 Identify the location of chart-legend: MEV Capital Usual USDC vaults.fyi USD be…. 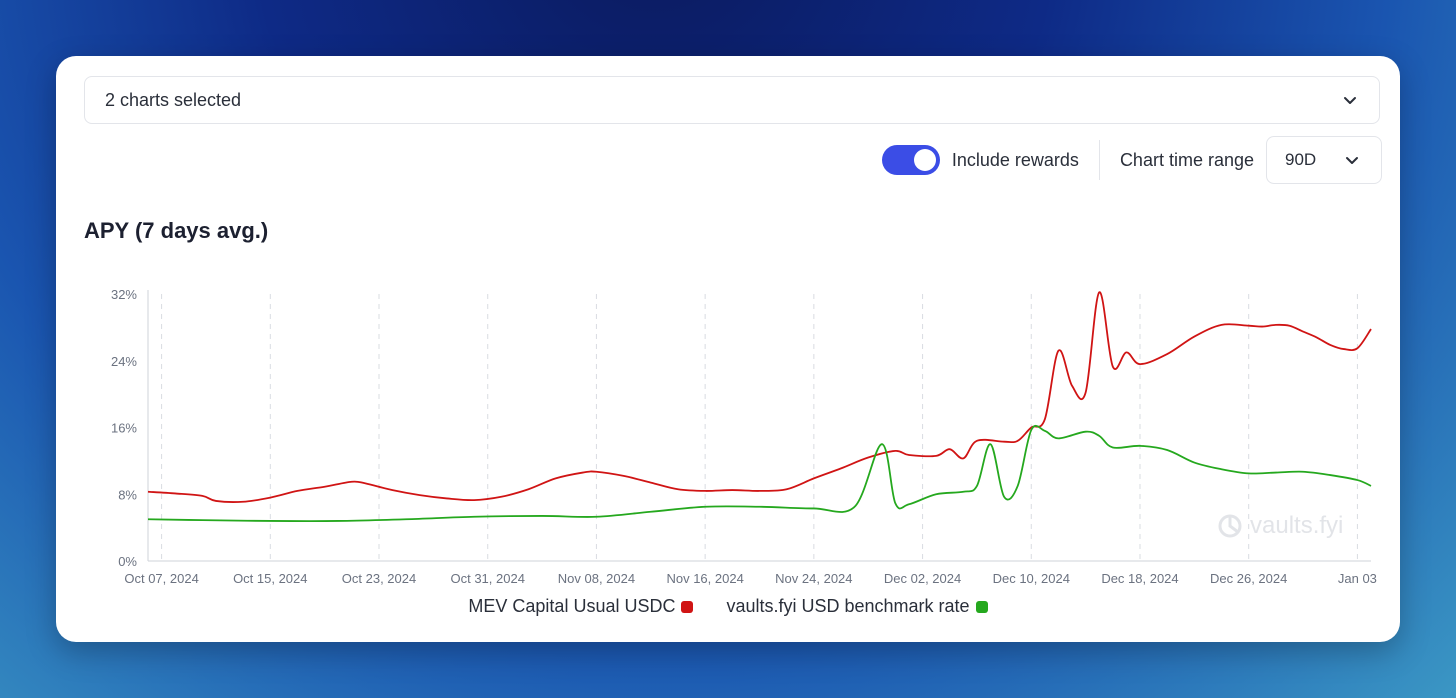
(728, 606).